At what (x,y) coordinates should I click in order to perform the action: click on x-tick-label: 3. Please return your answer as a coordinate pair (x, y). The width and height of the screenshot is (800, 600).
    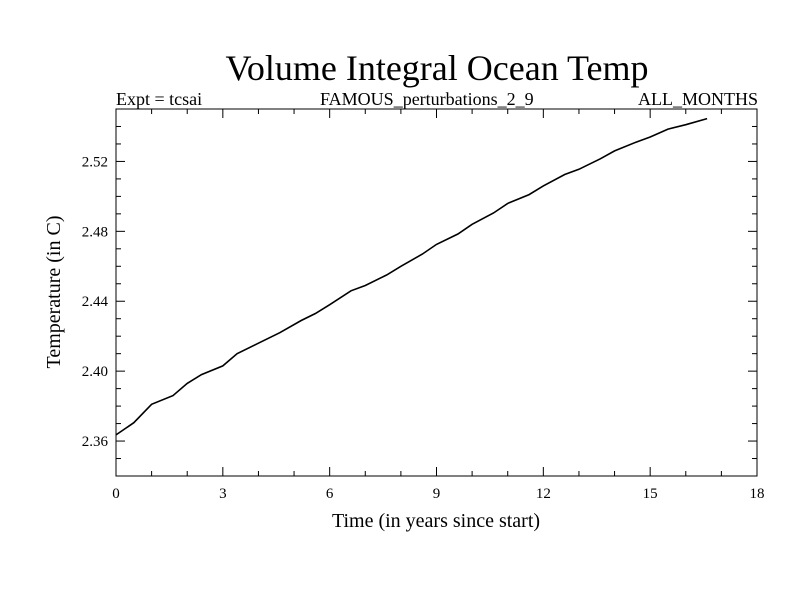
    Looking at the image, I should click on (223, 494).